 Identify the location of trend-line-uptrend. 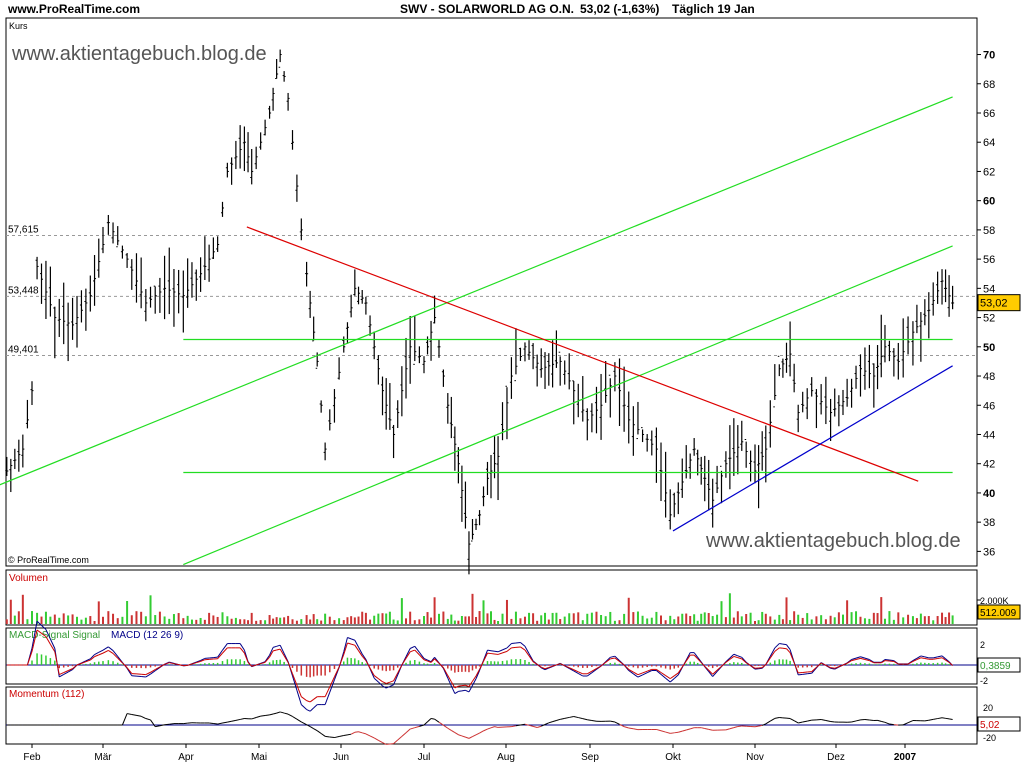
(812, 448).